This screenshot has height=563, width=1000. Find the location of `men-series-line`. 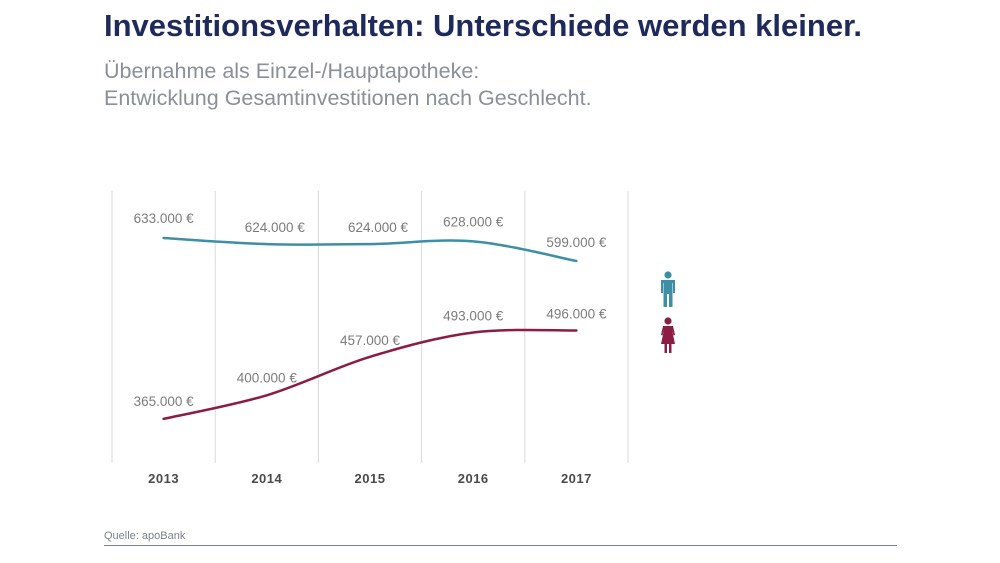

men-series-line is located at coordinates (370, 249).